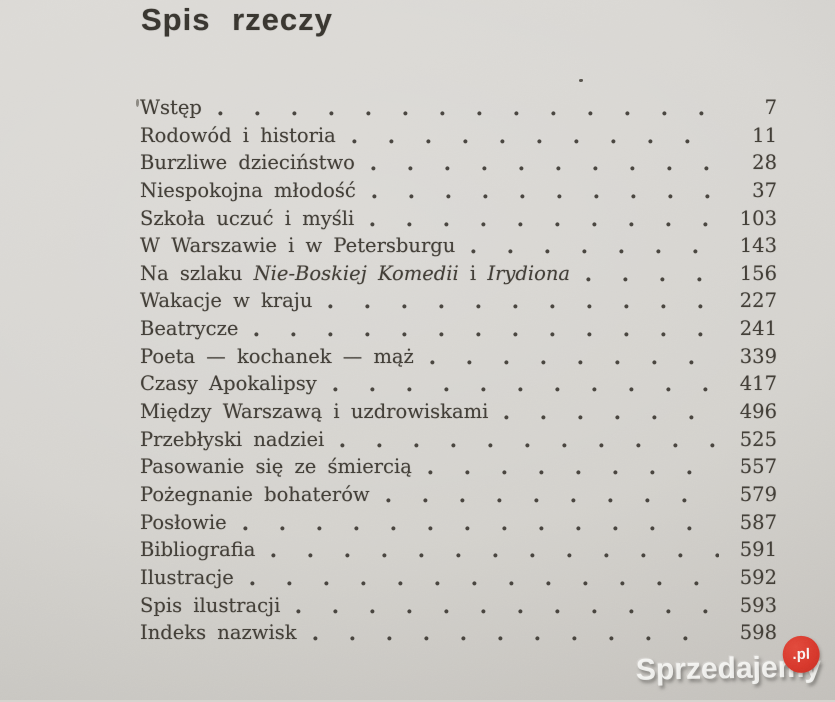  What do you see at coordinates (226, 301) in the screenshot?
I see `toc-entry-label: Wakacje w kraju` at bounding box center [226, 301].